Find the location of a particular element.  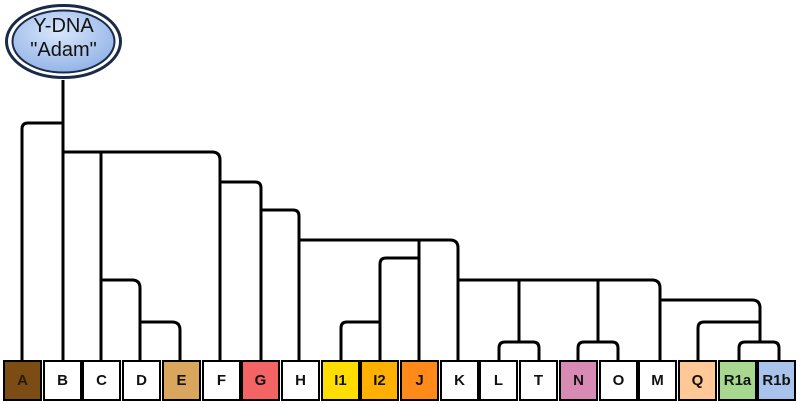

root-label-line2: "Adam" is located at coordinates (63, 50).